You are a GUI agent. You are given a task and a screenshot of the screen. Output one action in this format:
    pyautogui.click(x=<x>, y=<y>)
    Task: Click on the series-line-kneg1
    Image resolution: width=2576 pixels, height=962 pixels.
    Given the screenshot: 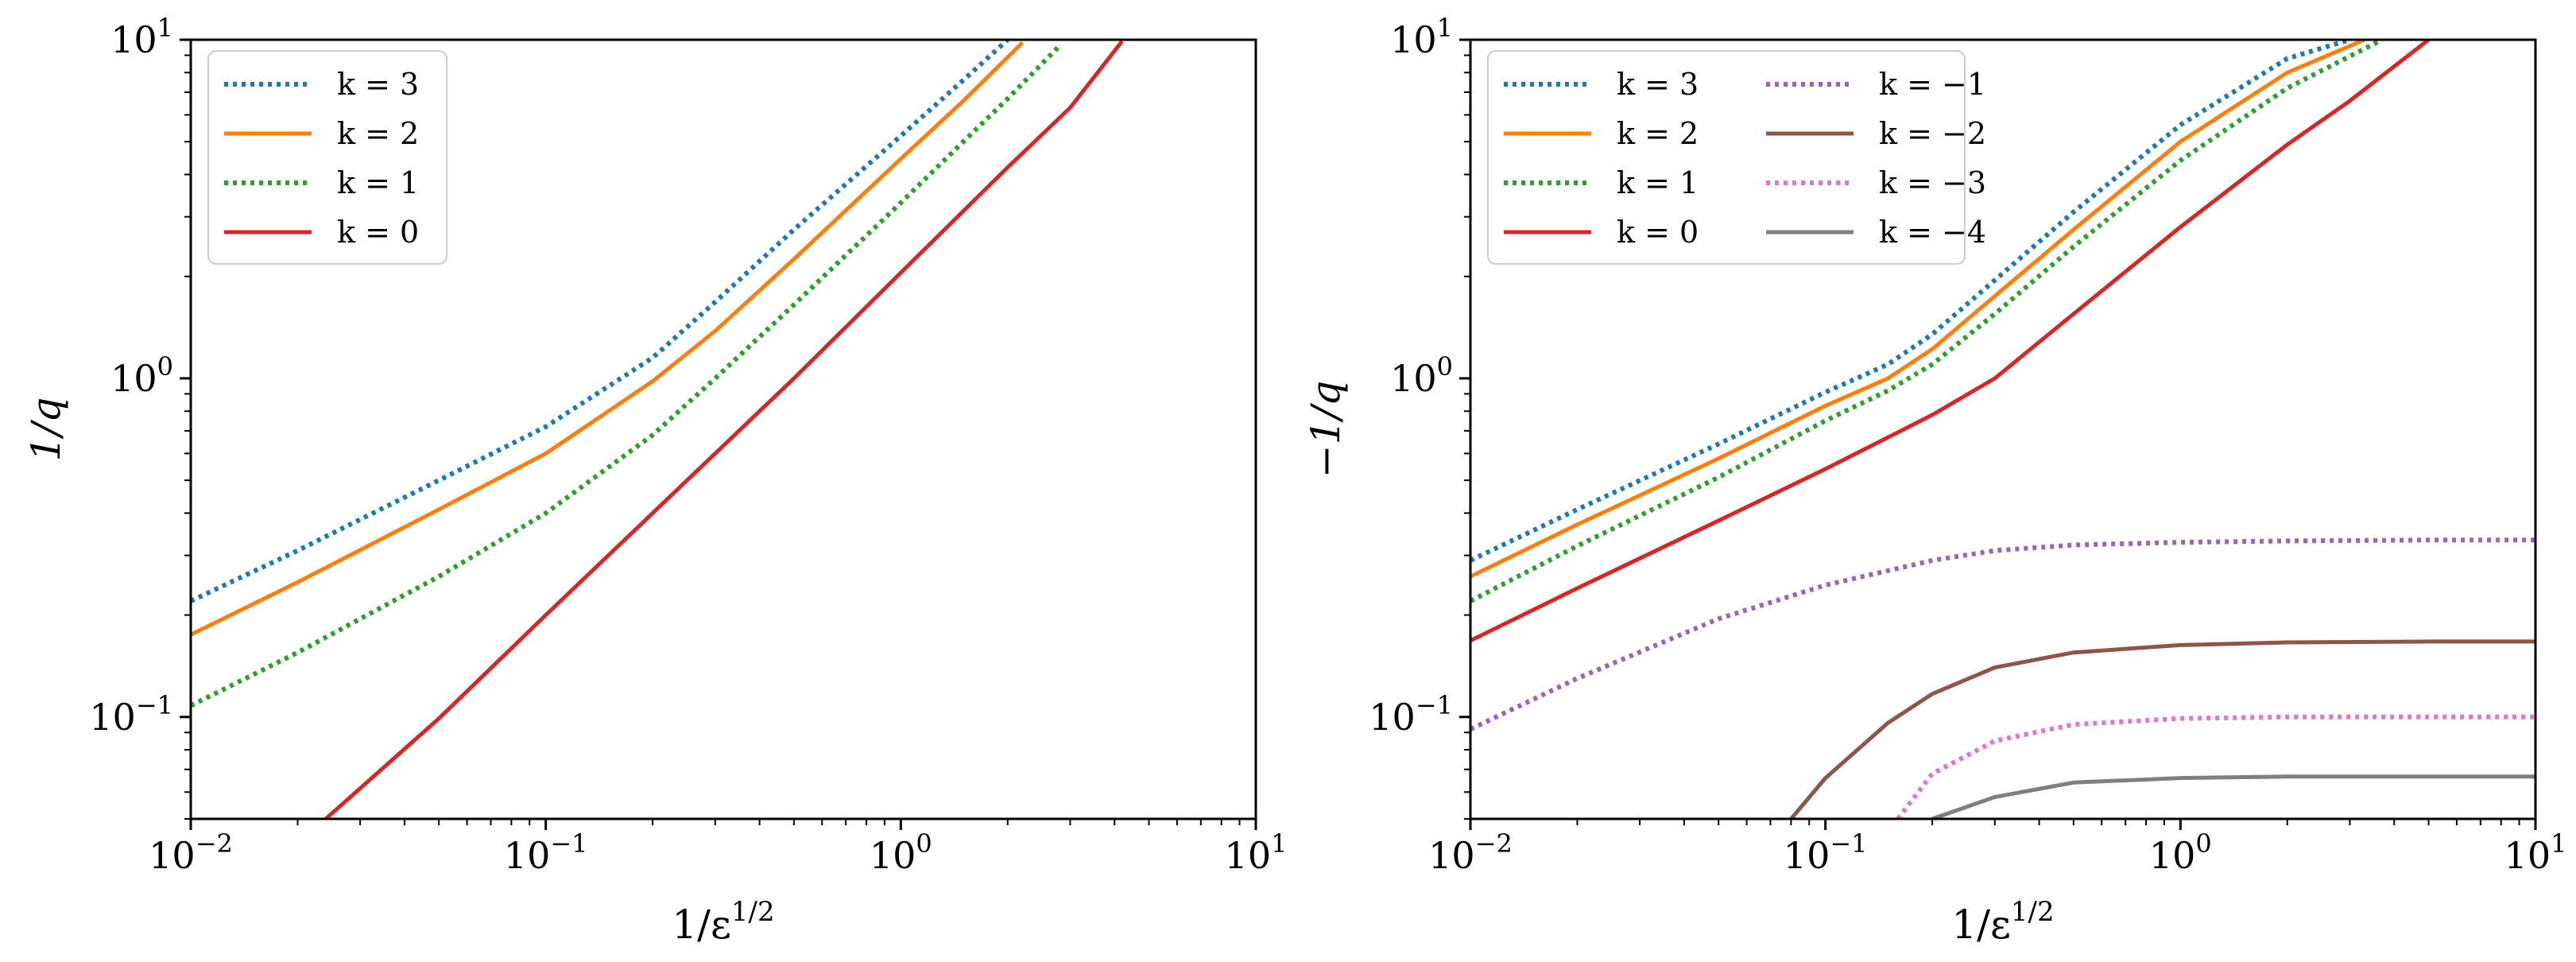 What is the action you would take?
    pyautogui.click(x=2002, y=634)
    